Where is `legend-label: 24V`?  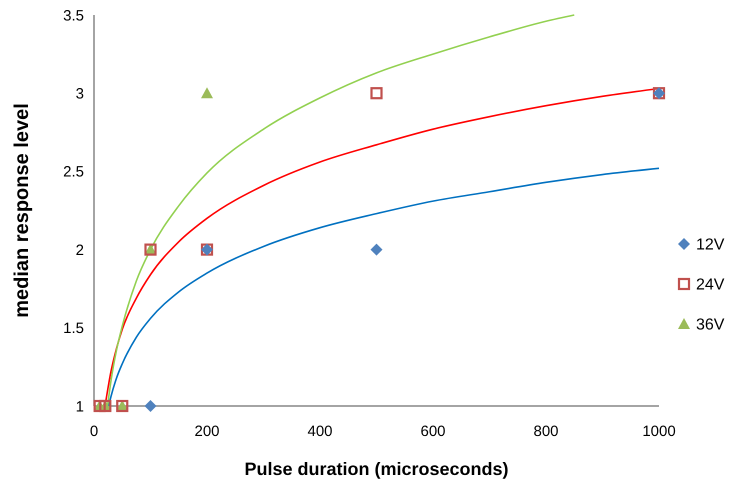 legend-label: 24V is located at coordinates (710, 285).